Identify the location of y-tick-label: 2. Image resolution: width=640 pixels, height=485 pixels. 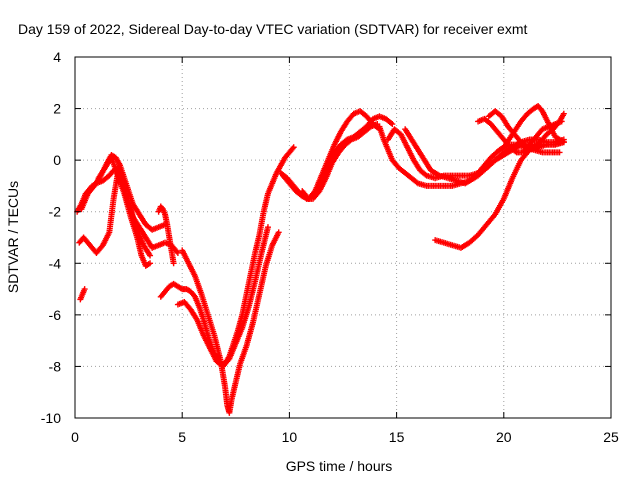
(57, 109).